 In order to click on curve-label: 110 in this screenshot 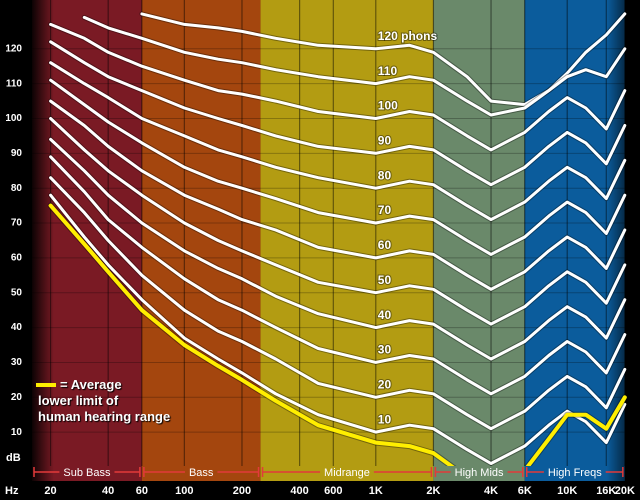, I will do `click(388, 71)`.